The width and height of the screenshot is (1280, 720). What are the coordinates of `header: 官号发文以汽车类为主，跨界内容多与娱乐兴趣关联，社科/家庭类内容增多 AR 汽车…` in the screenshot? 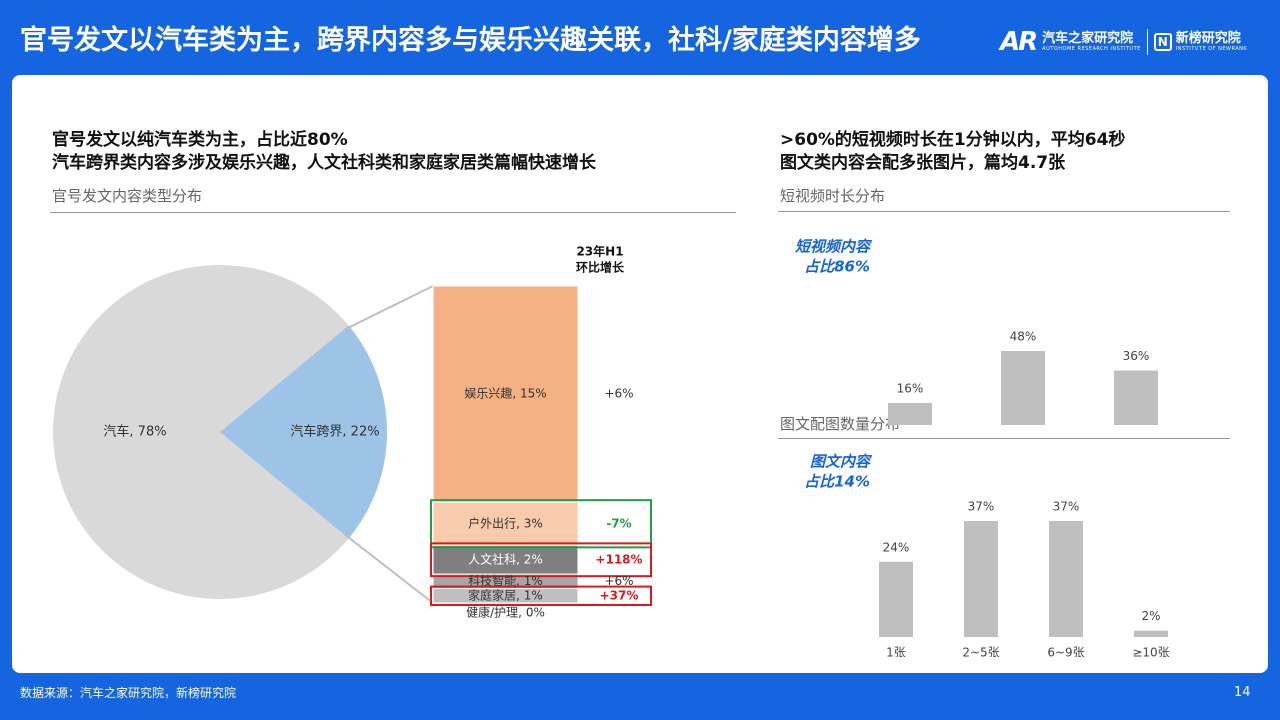 It's located at (640, 38).